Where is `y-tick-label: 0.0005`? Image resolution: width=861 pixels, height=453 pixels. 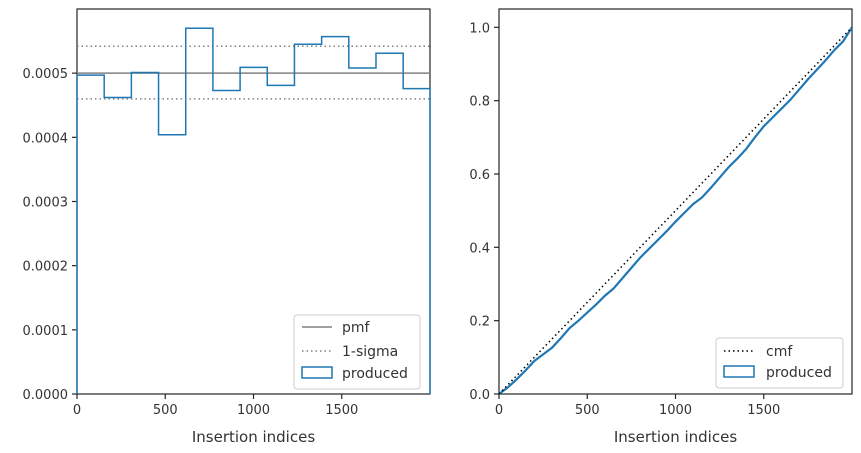
y-tick-label: 0.0005 is located at coordinates (46, 74).